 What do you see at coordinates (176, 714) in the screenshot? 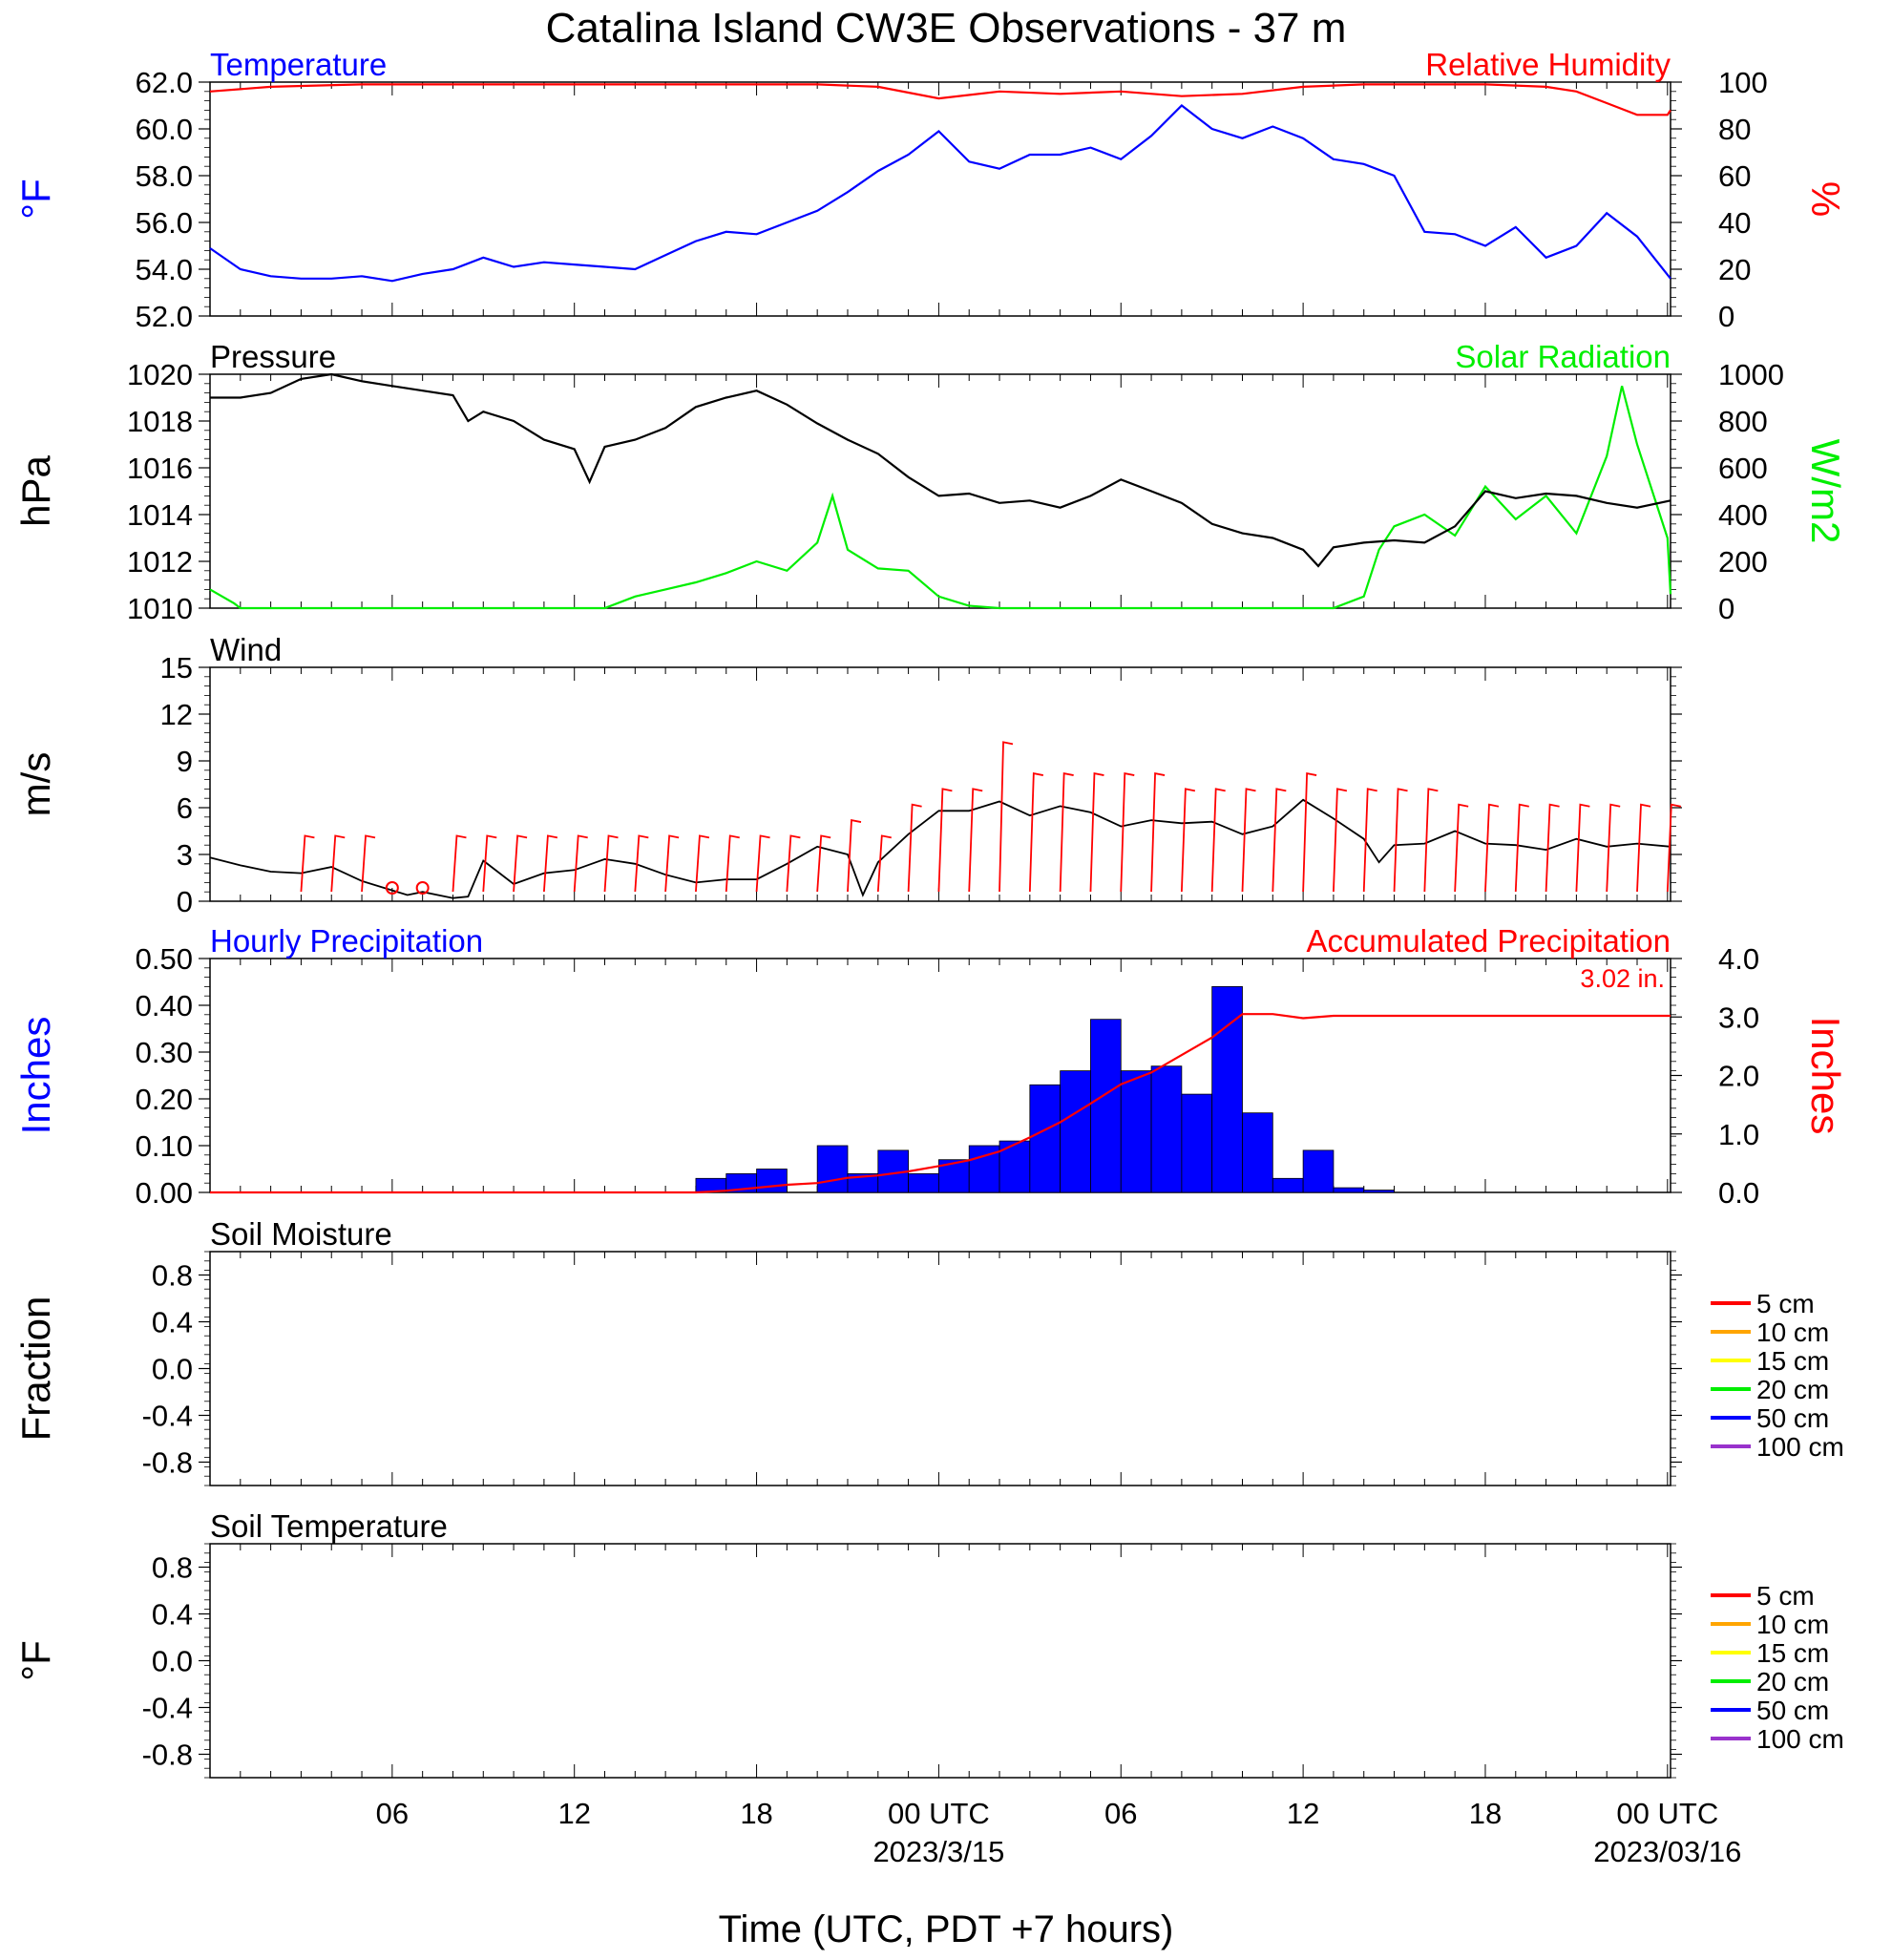
I see `y-tick-label: 12` at bounding box center [176, 714].